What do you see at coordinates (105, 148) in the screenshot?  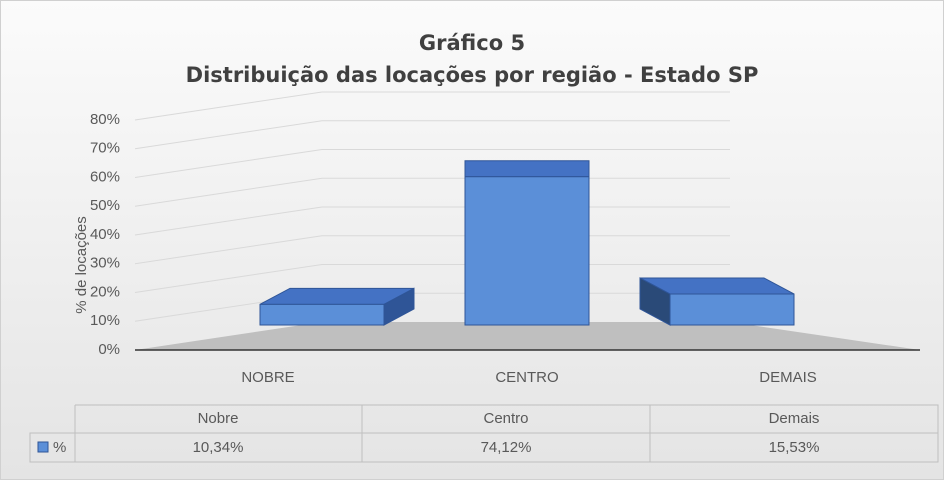 I see `y-tick-label: 70%` at bounding box center [105, 148].